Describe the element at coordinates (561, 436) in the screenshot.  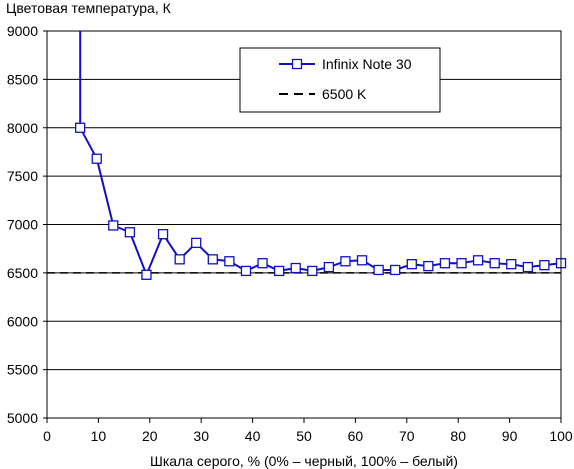
I see `x-tick-label: 100` at that location.